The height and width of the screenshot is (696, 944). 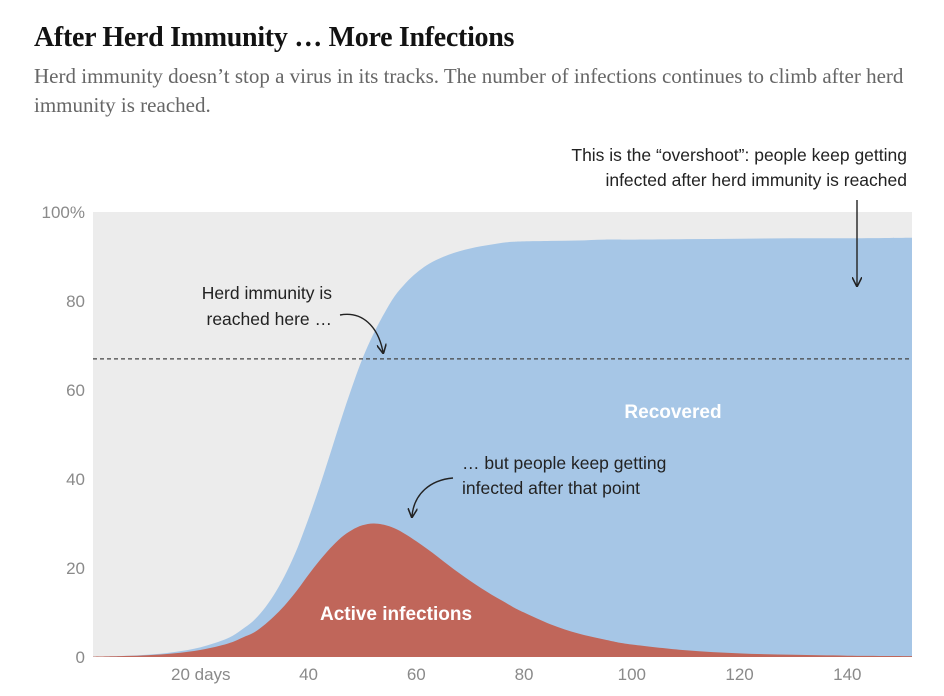 What do you see at coordinates (361, 332) in the screenshot?
I see `herd-immunity-arrow` at bounding box center [361, 332].